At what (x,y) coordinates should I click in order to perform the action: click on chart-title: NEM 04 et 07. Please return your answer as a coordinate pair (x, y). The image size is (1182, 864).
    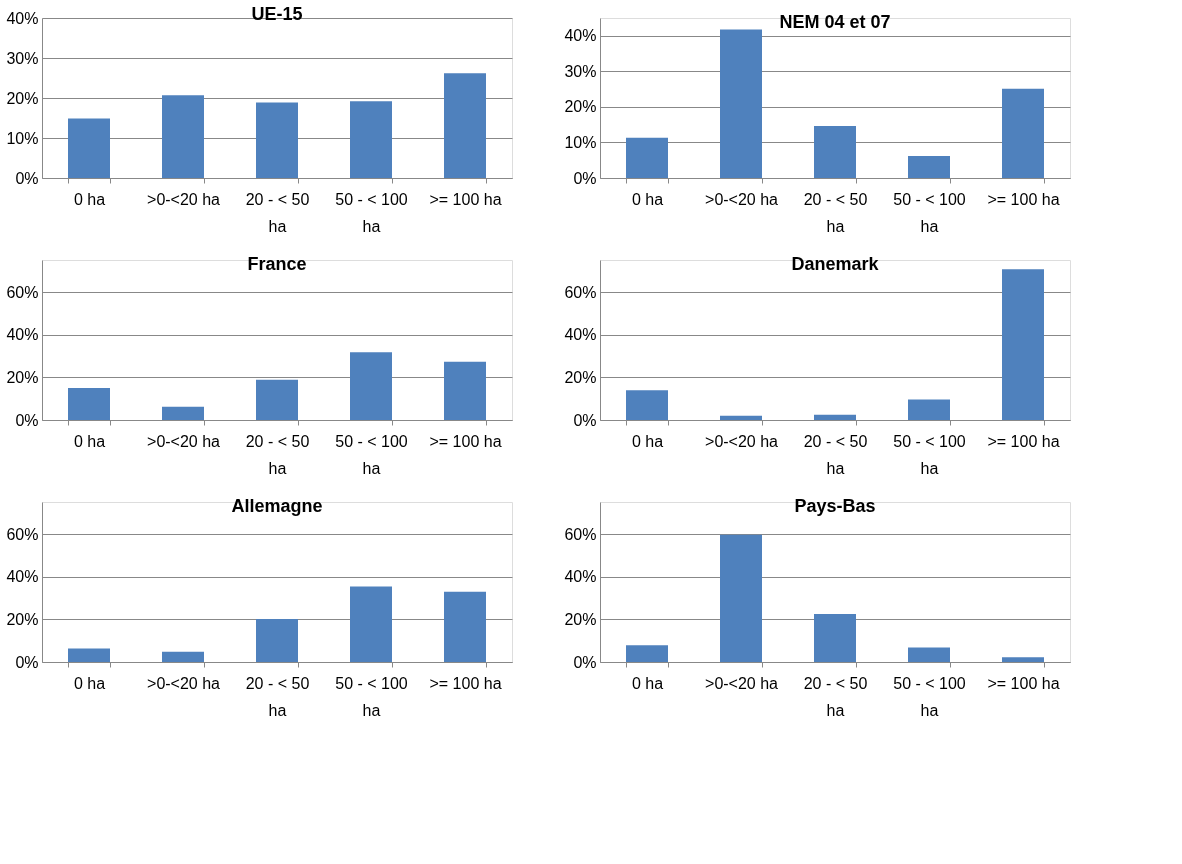
    Looking at the image, I should click on (835, 22).